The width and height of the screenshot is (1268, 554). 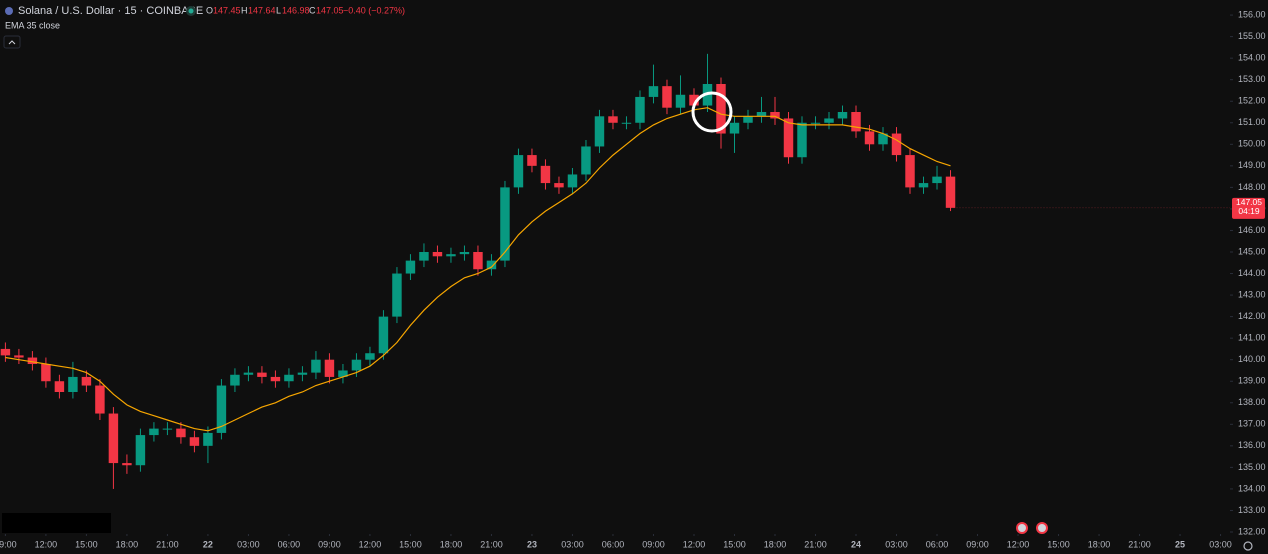 What do you see at coordinates (1252, 14) in the screenshot?
I see `y-tick-label: 156.00` at bounding box center [1252, 14].